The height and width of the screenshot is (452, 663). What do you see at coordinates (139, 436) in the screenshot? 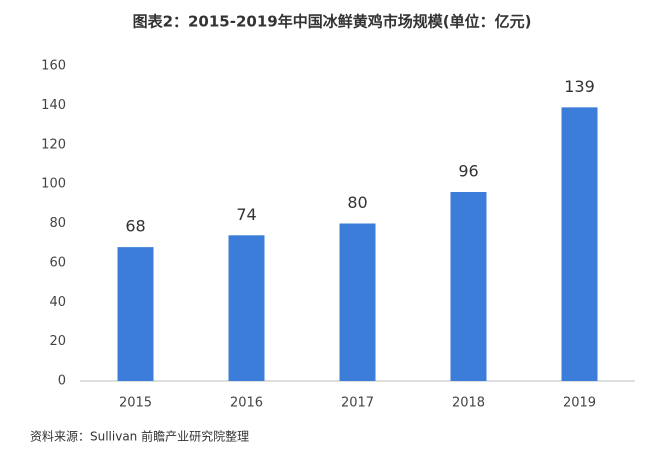
I see `source-note: 资料来源：Sullivan 前瞻产业研究院整理` at bounding box center [139, 436].